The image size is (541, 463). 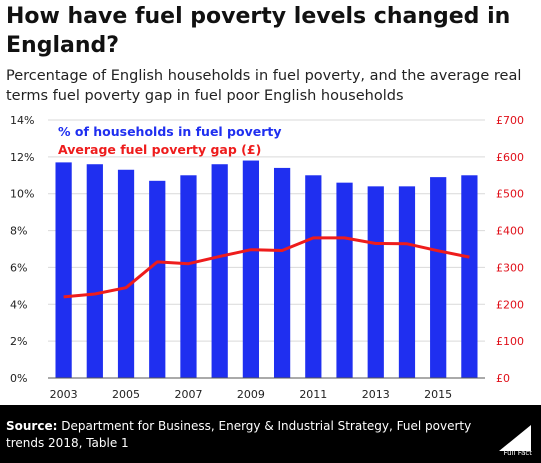 What do you see at coordinates (219, 271) in the screenshot?
I see `bar-2008` at bounding box center [219, 271].